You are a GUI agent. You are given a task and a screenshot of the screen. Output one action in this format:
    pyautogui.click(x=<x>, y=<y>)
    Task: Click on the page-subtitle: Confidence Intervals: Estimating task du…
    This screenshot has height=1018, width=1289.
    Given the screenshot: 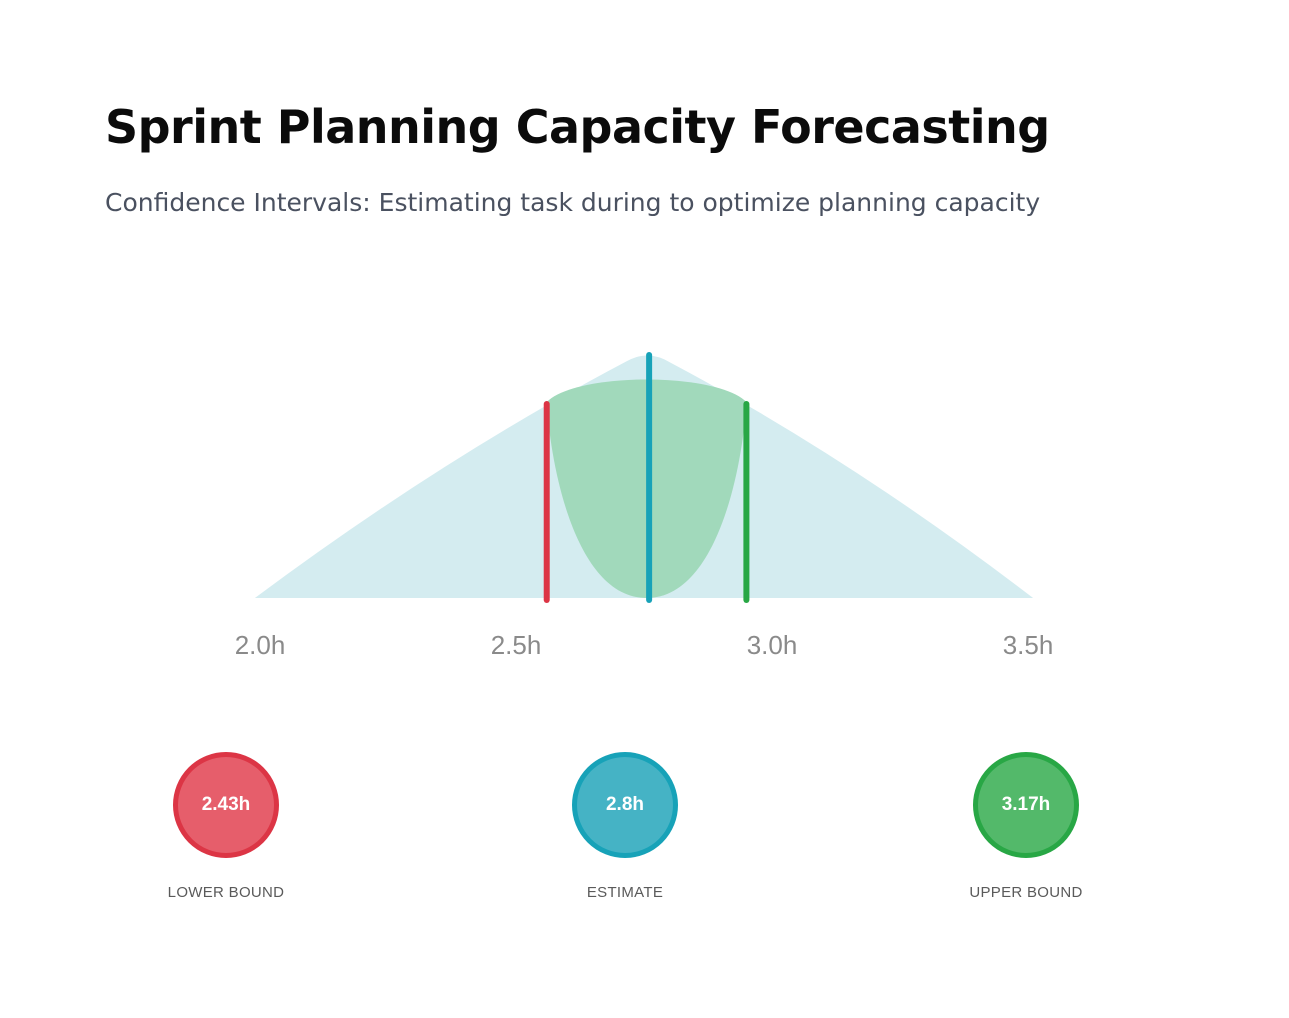 What is the action you would take?
    pyautogui.click(x=573, y=202)
    